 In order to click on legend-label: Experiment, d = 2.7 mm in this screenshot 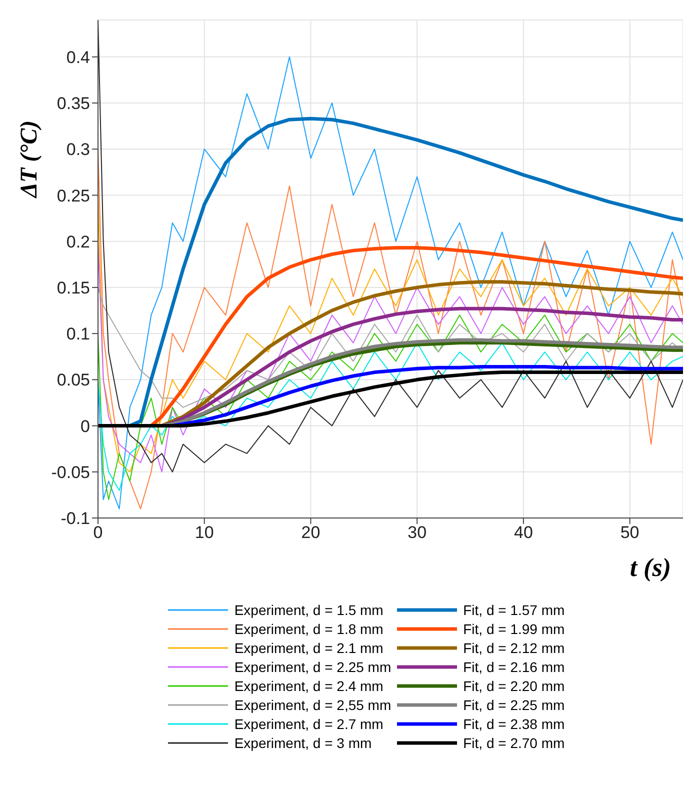, I will do `click(309, 724)`.